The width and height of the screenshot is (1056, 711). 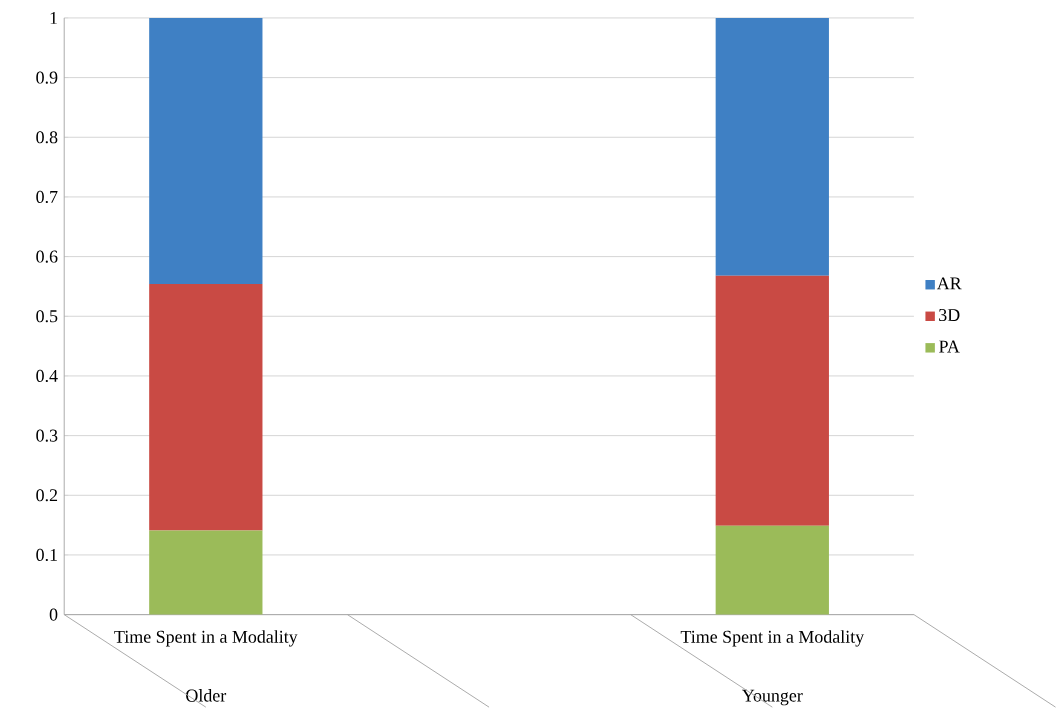 What do you see at coordinates (53, 614) in the screenshot?
I see `y-tick-label: 0` at bounding box center [53, 614].